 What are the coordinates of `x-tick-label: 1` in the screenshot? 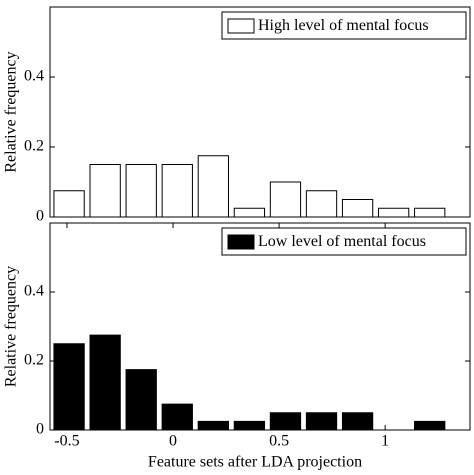 It's located at (385, 441).